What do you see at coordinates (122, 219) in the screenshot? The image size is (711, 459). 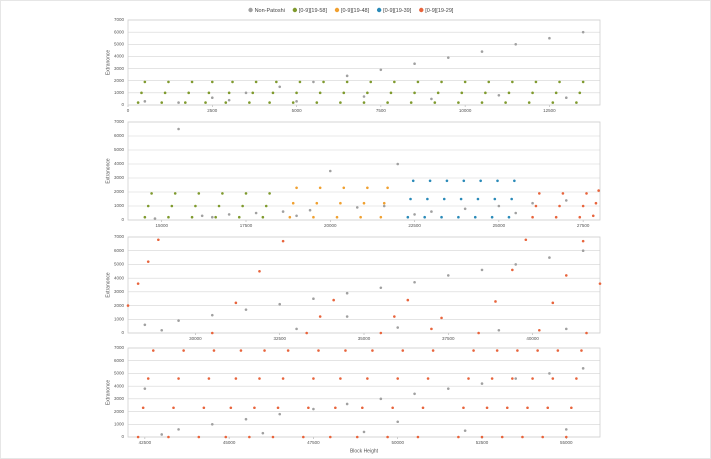 I see `y-tick-label: 0` at bounding box center [122, 219].